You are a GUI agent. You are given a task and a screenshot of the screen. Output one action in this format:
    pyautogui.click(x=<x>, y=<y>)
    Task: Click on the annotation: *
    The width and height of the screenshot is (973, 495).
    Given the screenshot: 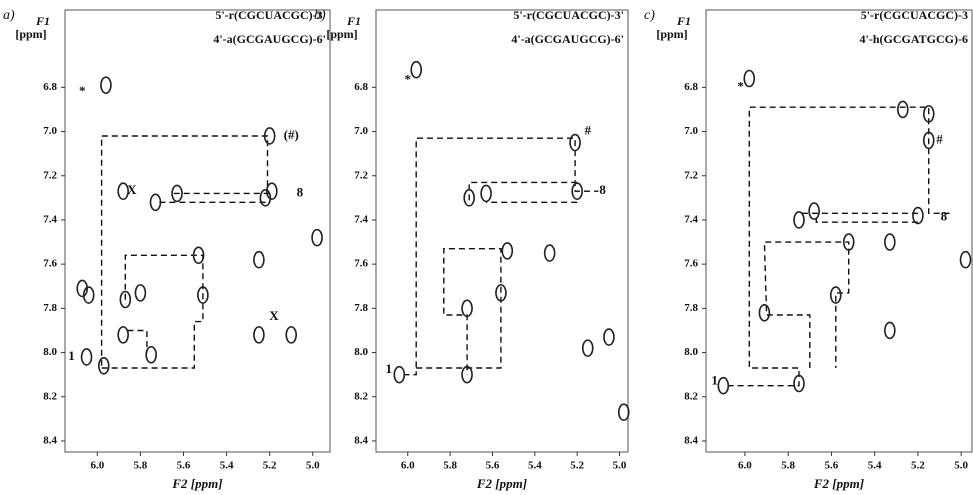 What is the action you would take?
    pyautogui.click(x=82, y=90)
    